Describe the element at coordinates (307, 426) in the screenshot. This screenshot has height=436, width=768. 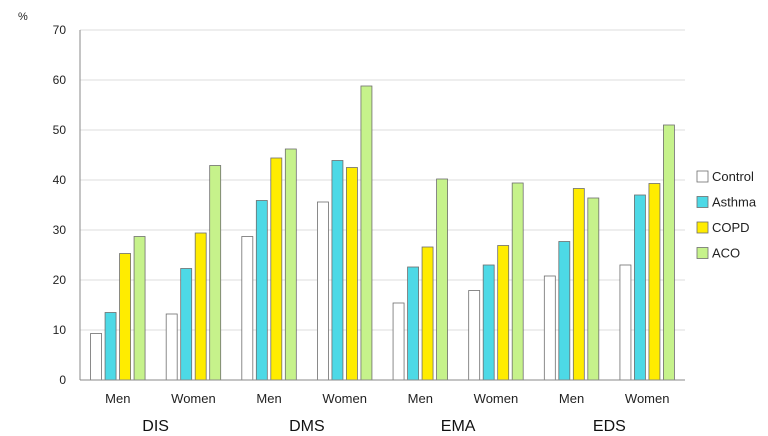
I see `x-group-label: DMS` at that location.